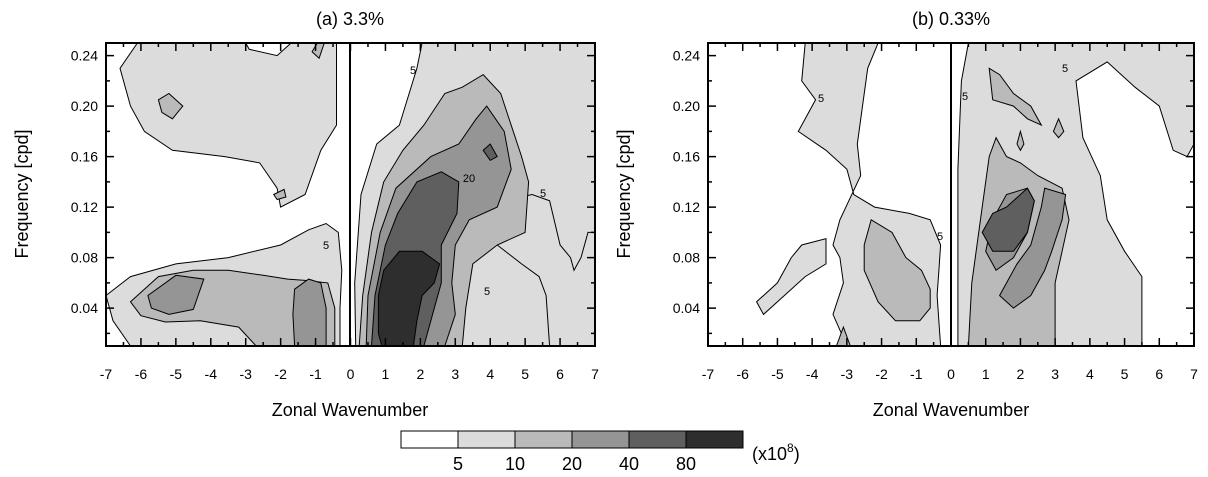 The image size is (1208, 477). What do you see at coordinates (455, 374) in the screenshot?
I see `panel-a-x-tick-label: 3` at bounding box center [455, 374].